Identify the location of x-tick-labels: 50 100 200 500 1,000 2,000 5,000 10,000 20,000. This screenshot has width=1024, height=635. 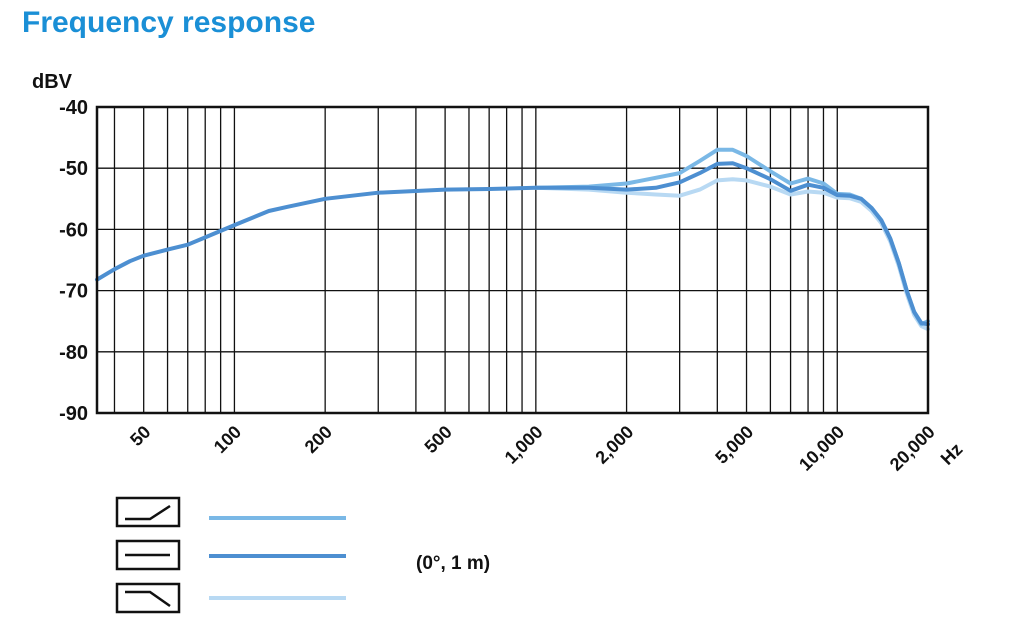
(532, 448).